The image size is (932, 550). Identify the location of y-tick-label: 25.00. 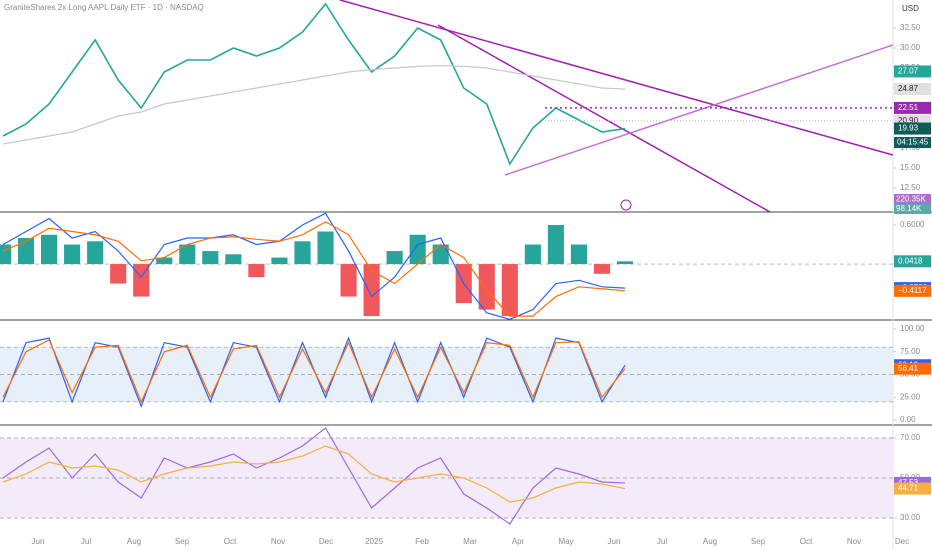
(910, 396).